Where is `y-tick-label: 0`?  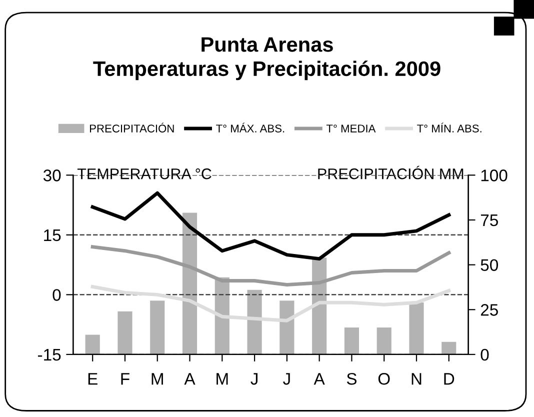
y-tick-label: 0 is located at coordinates (56, 295).